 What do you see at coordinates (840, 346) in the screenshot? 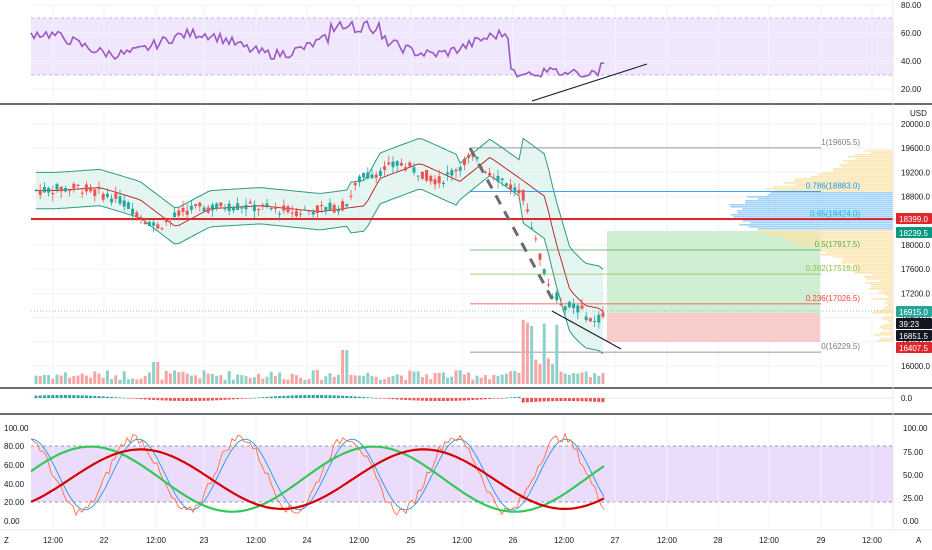
I see `svg-text: 0(16229.5)` at bounding box center [840, 346].